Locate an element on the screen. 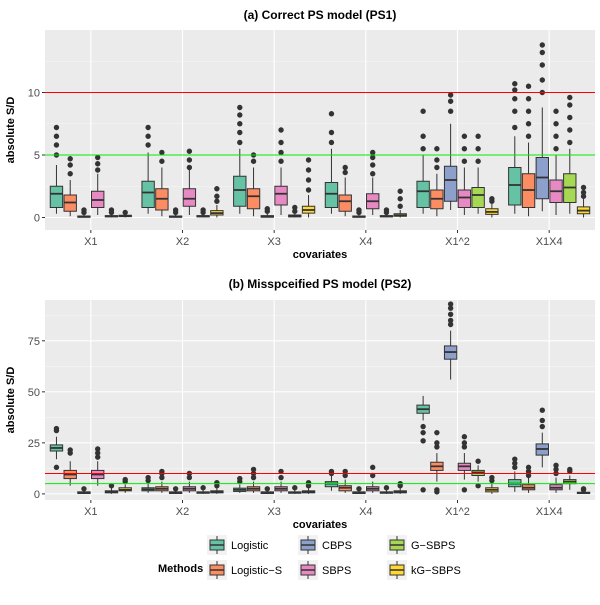  y-tick-label: 50 is located at coordinates (34, 393).